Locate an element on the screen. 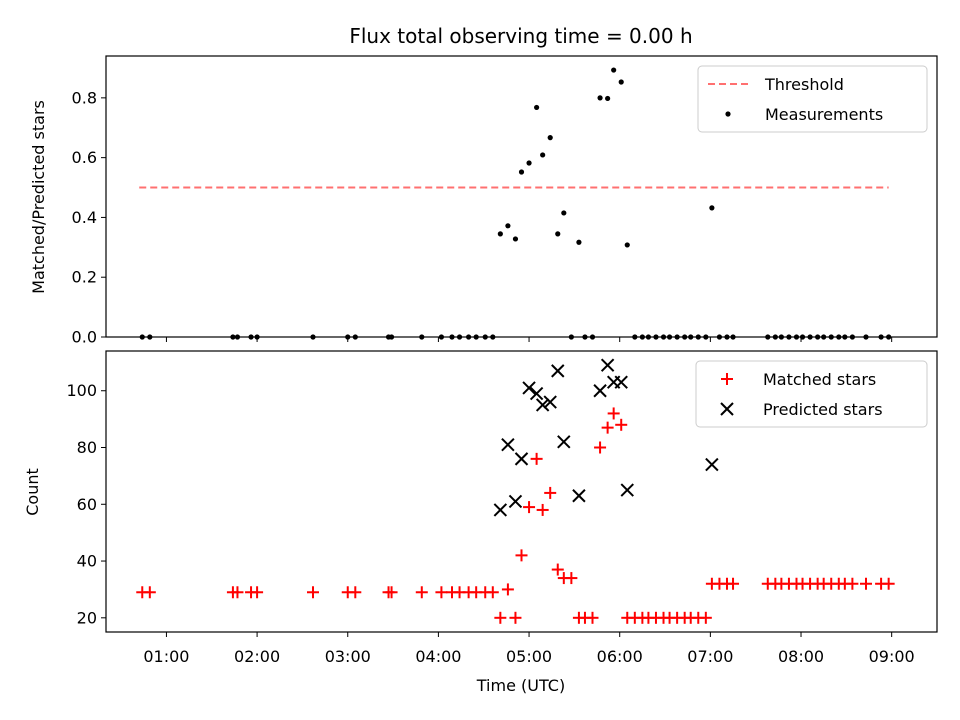 This screenshot has width=960, height=720. count-y-tick-label: 40 is located at coordinates (87, 561).